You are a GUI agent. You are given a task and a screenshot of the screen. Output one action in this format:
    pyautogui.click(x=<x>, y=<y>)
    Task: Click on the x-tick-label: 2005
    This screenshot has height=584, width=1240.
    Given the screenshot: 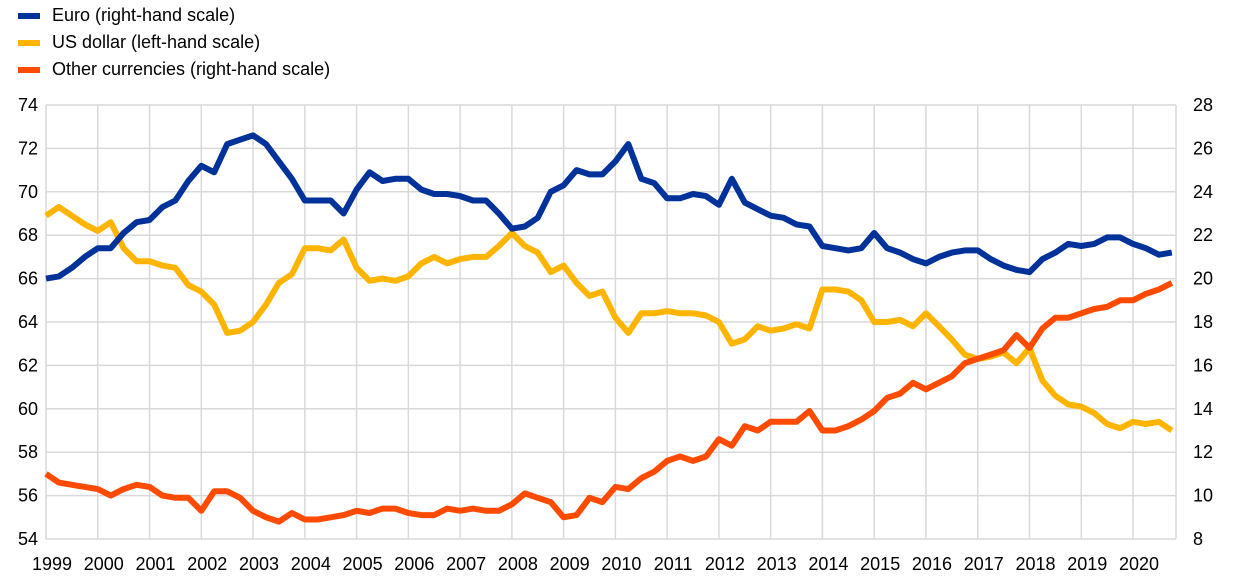 What is the action you would take?
    pyautogui.click(x=363, y=564)
    